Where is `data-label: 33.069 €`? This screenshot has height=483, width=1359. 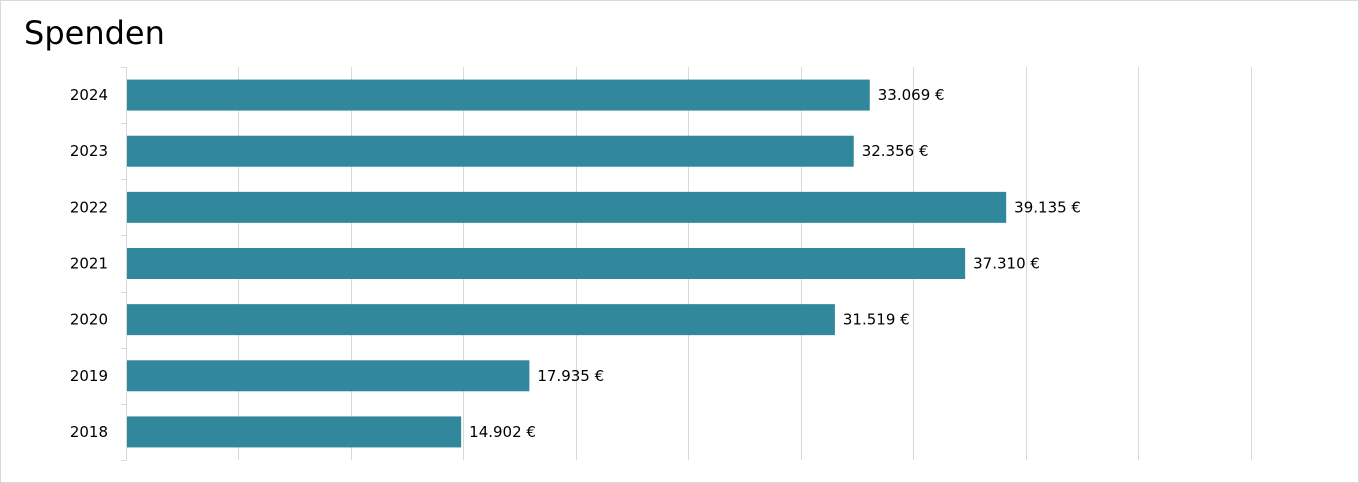
data-label: 33.069 € is located at coordinates (911, 95).